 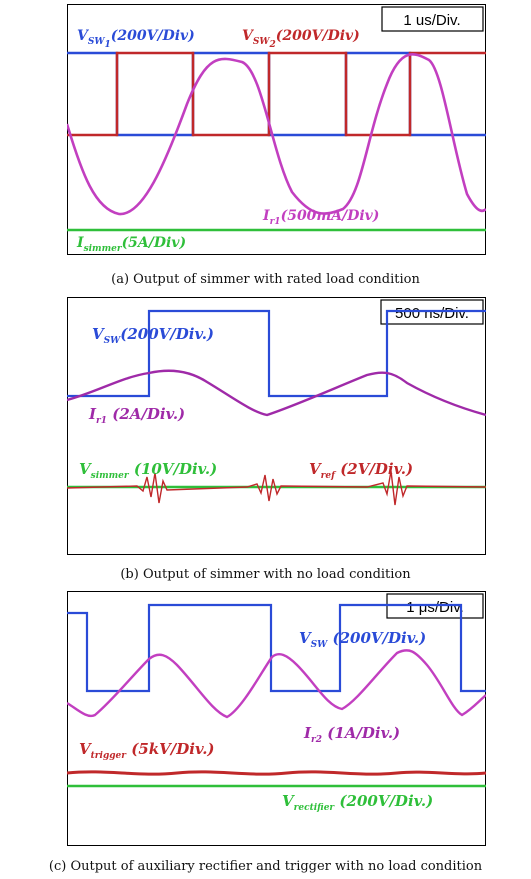 I want to click on timebase-label-b: 500 ns/Div., so click(x=432, y=313).